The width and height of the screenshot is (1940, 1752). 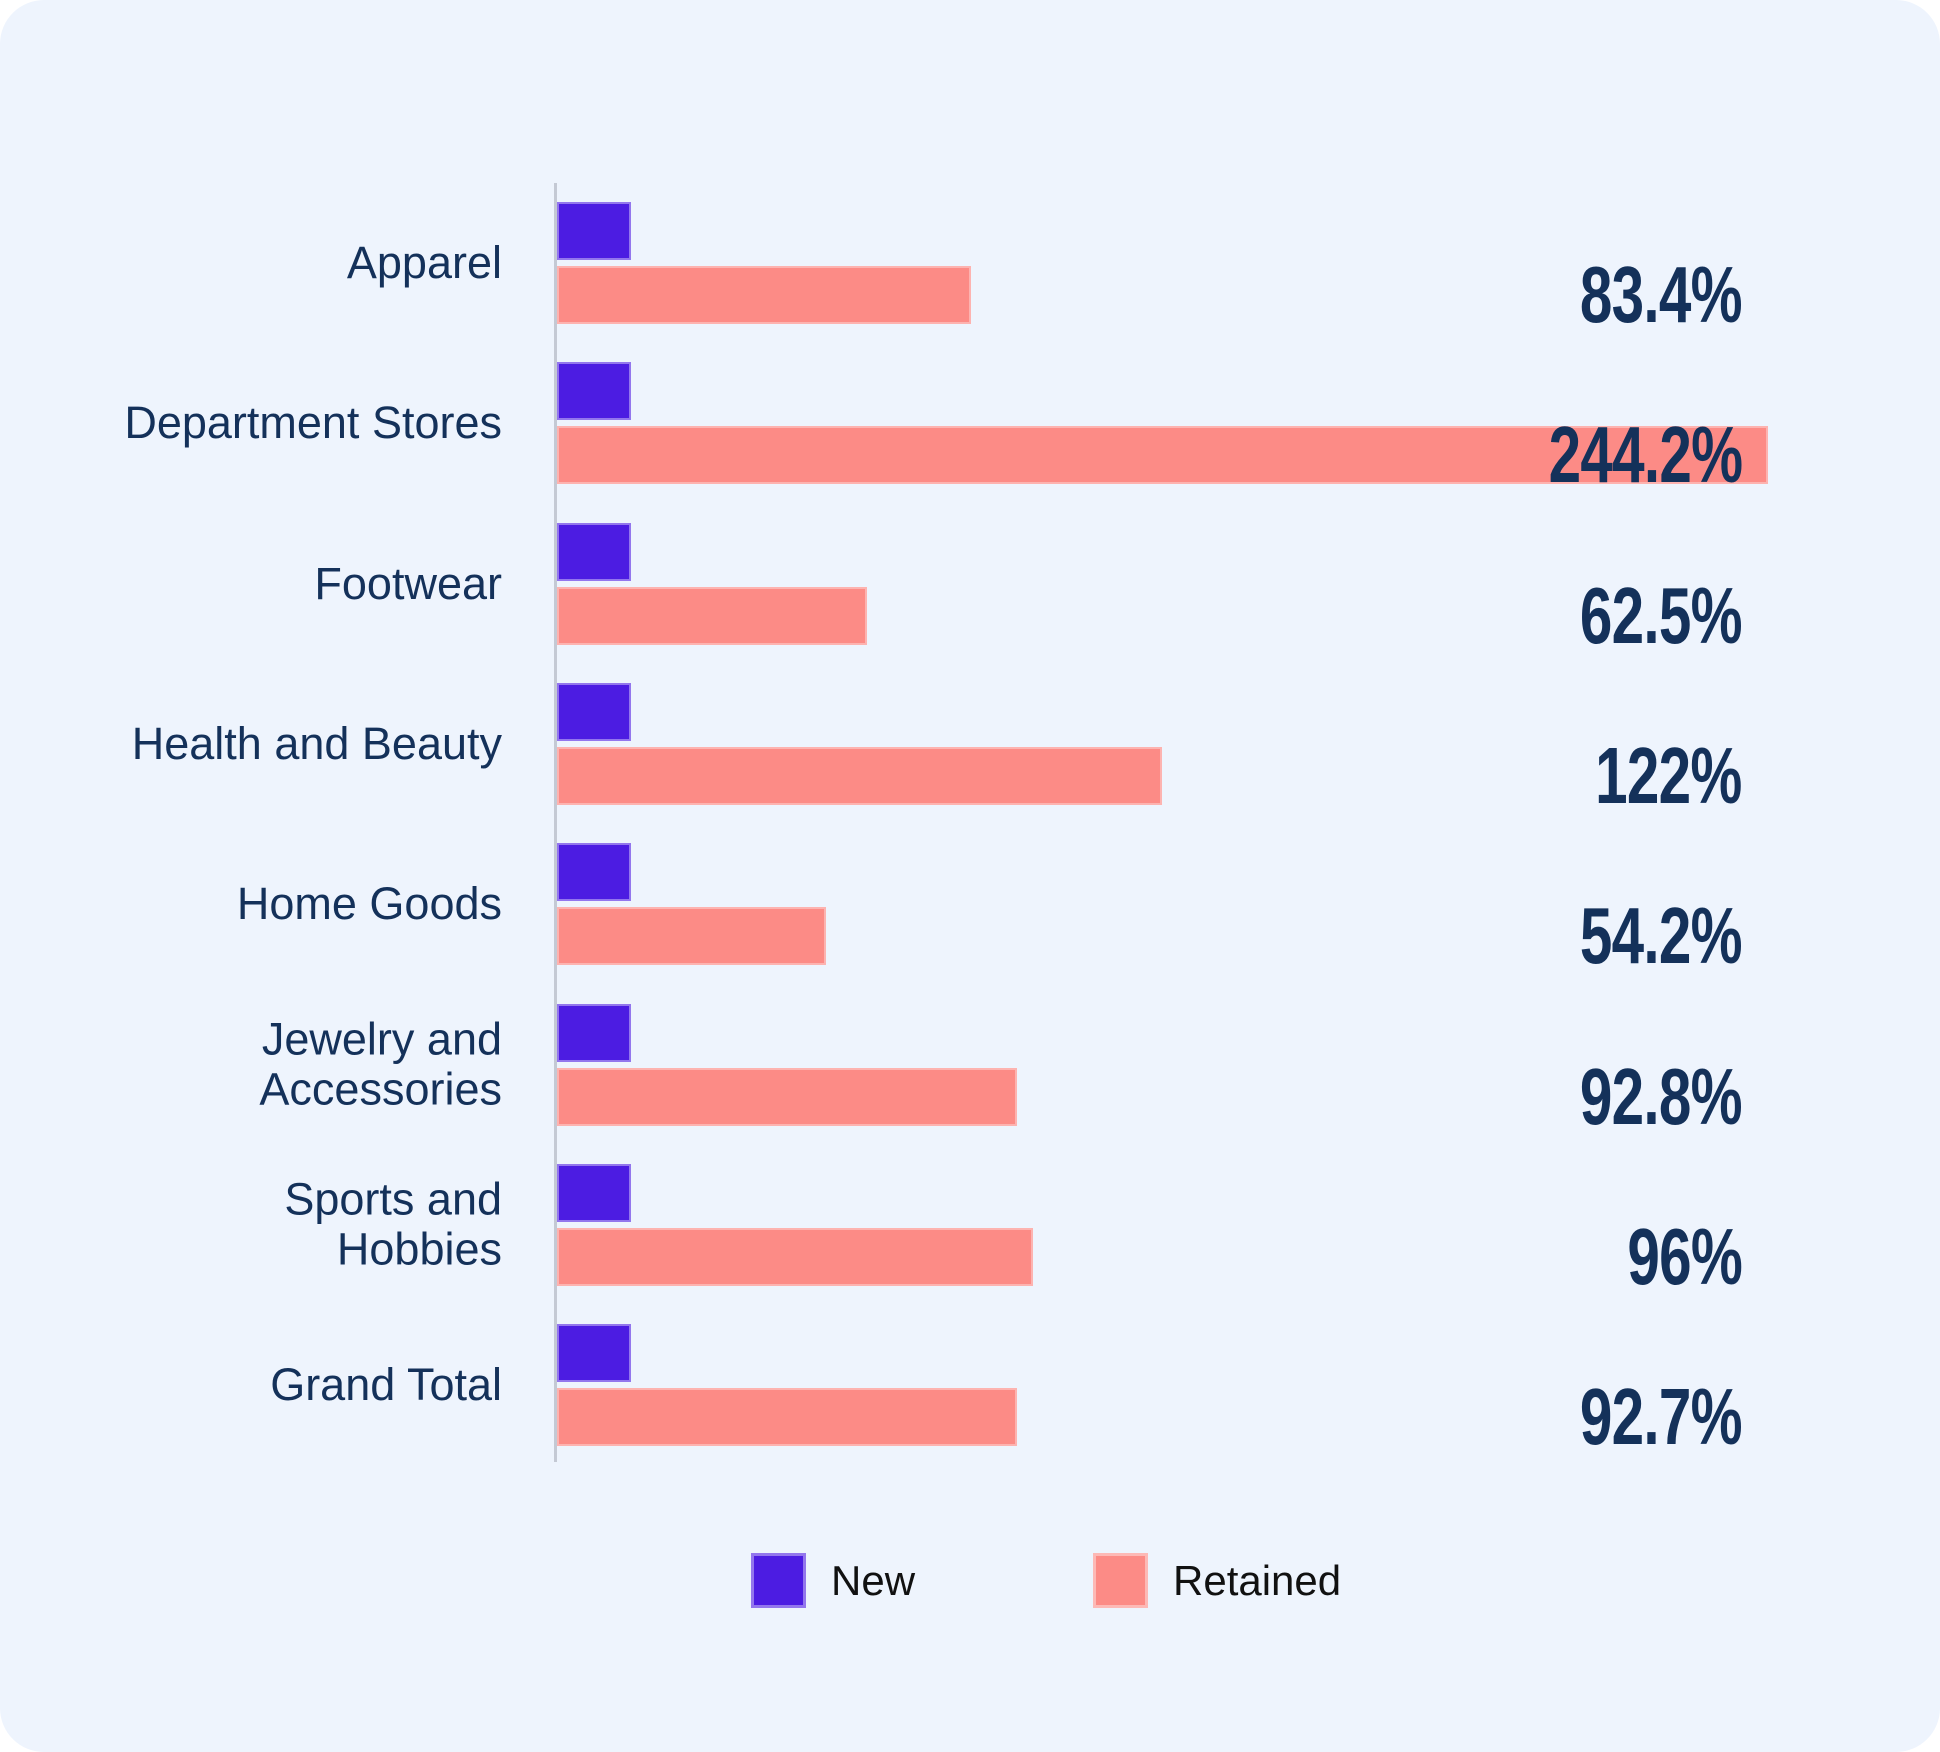 What do you see at coordinates (380, 1064) in the screenshot?
I see `category-label: Jewelry and Accessories` at bounding box center [380, 1064].